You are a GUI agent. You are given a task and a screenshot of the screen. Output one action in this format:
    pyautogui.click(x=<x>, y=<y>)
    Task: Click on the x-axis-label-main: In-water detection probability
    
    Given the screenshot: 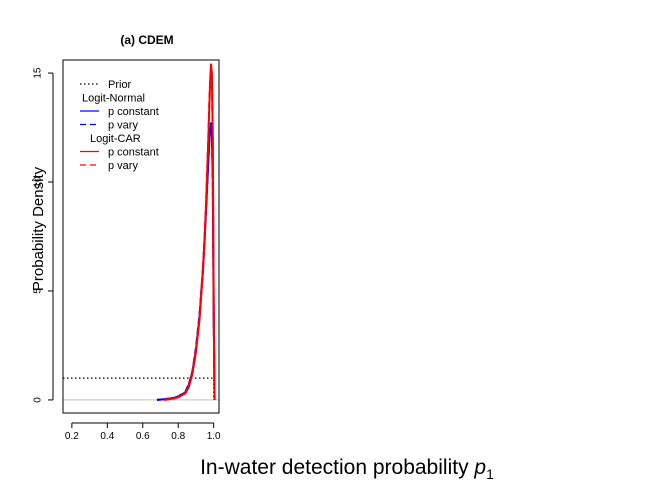 What is the action you would take?
    pyautogui.click(x=337, y=467)
    